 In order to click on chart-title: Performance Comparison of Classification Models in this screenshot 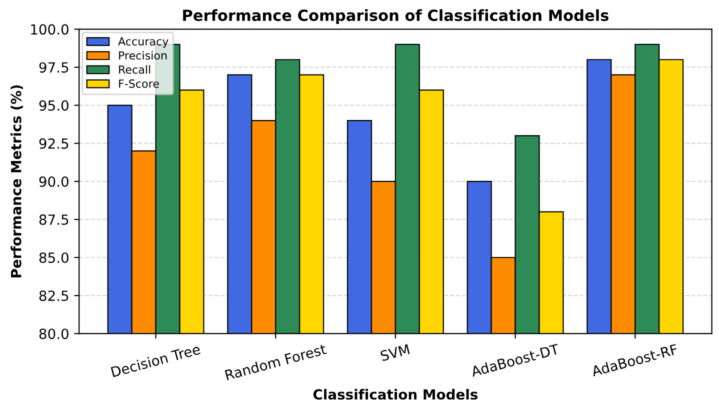, I will do `click(395, 16)`.